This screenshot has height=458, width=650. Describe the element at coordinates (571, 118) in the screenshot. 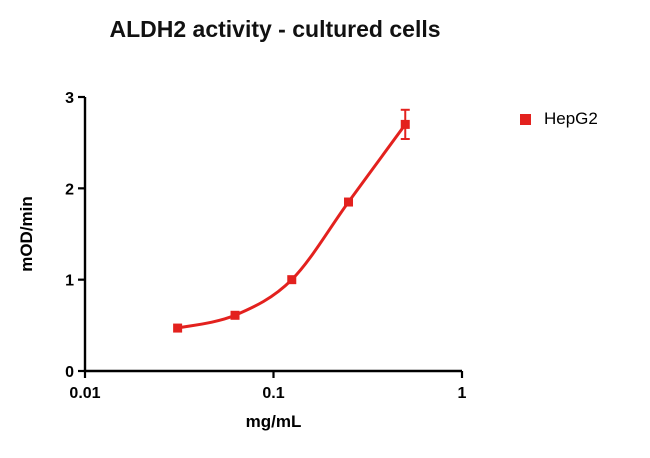

I see `legend-label: HepG2` at that location.